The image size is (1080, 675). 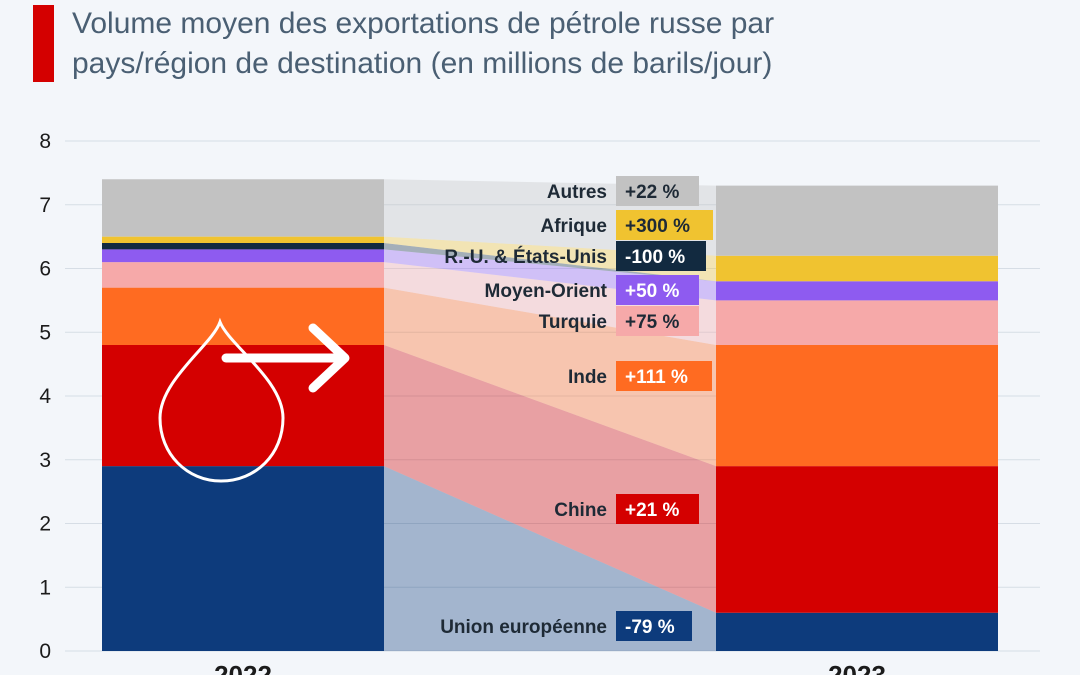 What do you see at coordinates (45, 460) in the screenshot?
I see `y-tick-label: 3` at bounding box center [45, 460].